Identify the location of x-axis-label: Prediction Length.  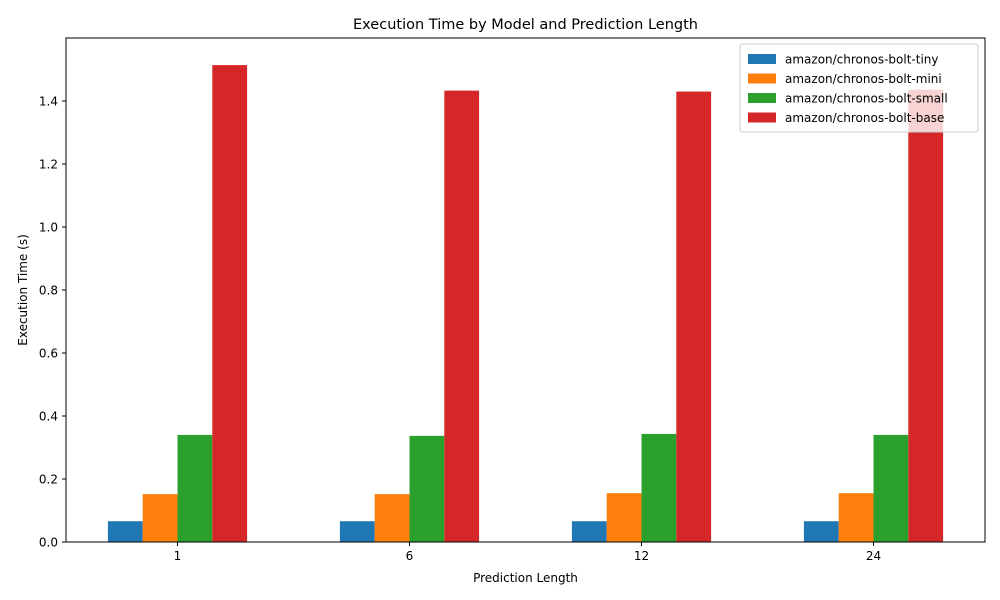
(525, 578).